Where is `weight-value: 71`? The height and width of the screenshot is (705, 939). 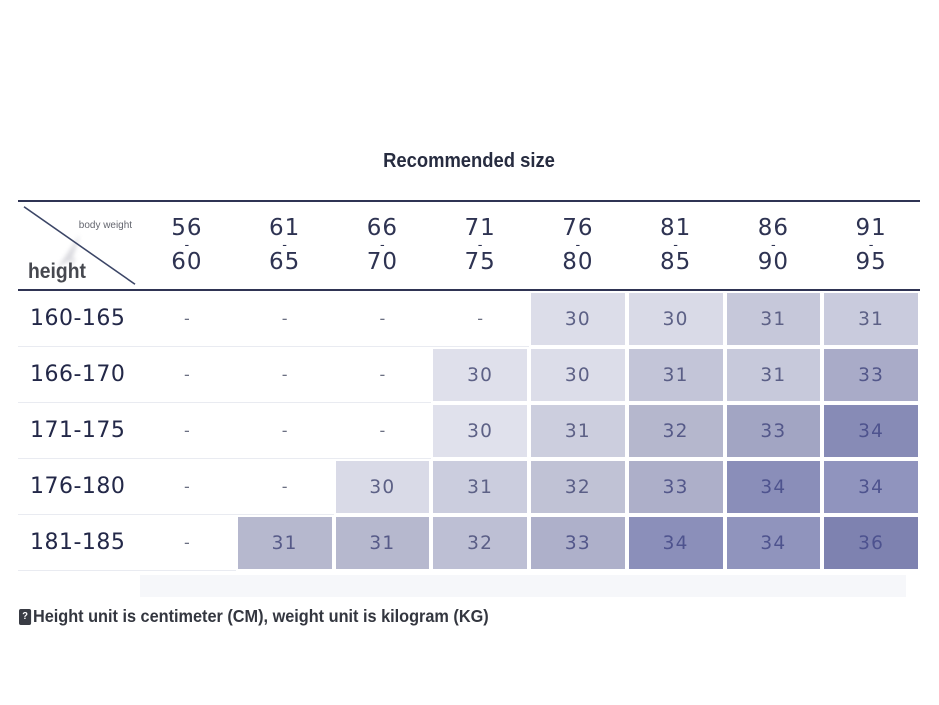 weight-value: 71 is located at coordinates (480, 228).